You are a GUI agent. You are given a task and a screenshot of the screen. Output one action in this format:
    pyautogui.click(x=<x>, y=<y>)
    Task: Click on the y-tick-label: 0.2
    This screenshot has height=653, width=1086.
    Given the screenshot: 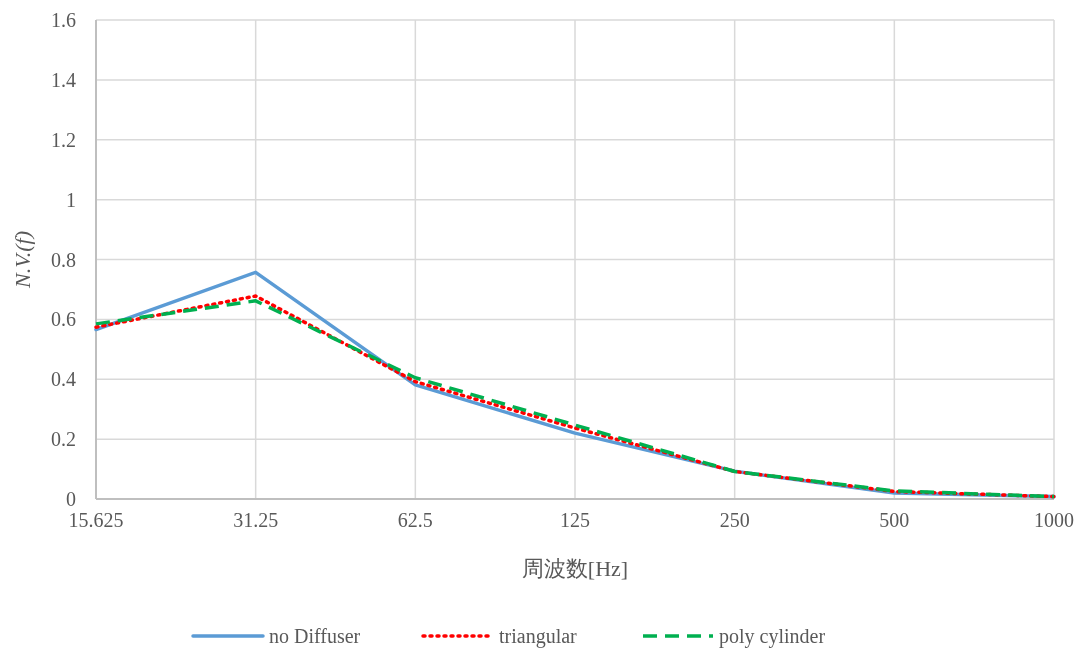 What is the action you would take?
    pyautogui.click(x=63, y=439)
    